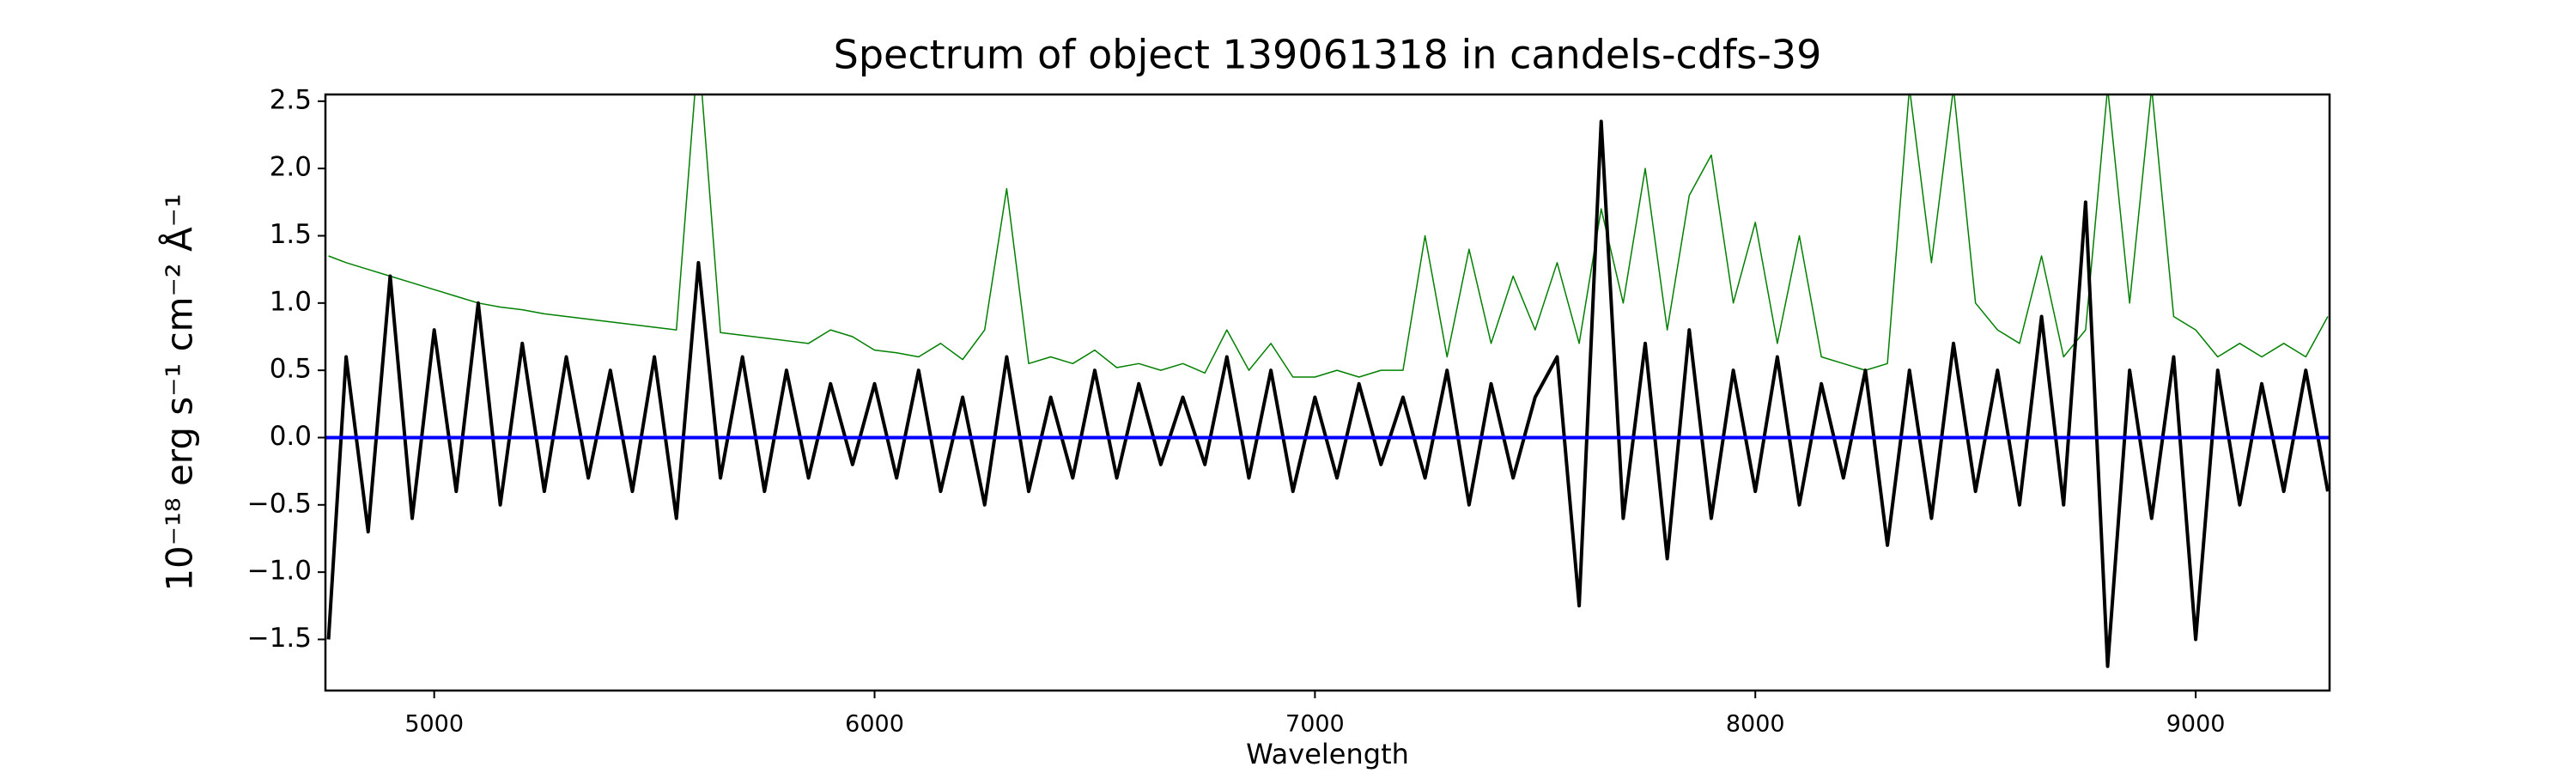 Image resolution: width=2576 pixels, height=773 pixels. Describe the element at coordinates (291, 369) in the screenshot. I see `y-tick-label: 0.5` at that location.